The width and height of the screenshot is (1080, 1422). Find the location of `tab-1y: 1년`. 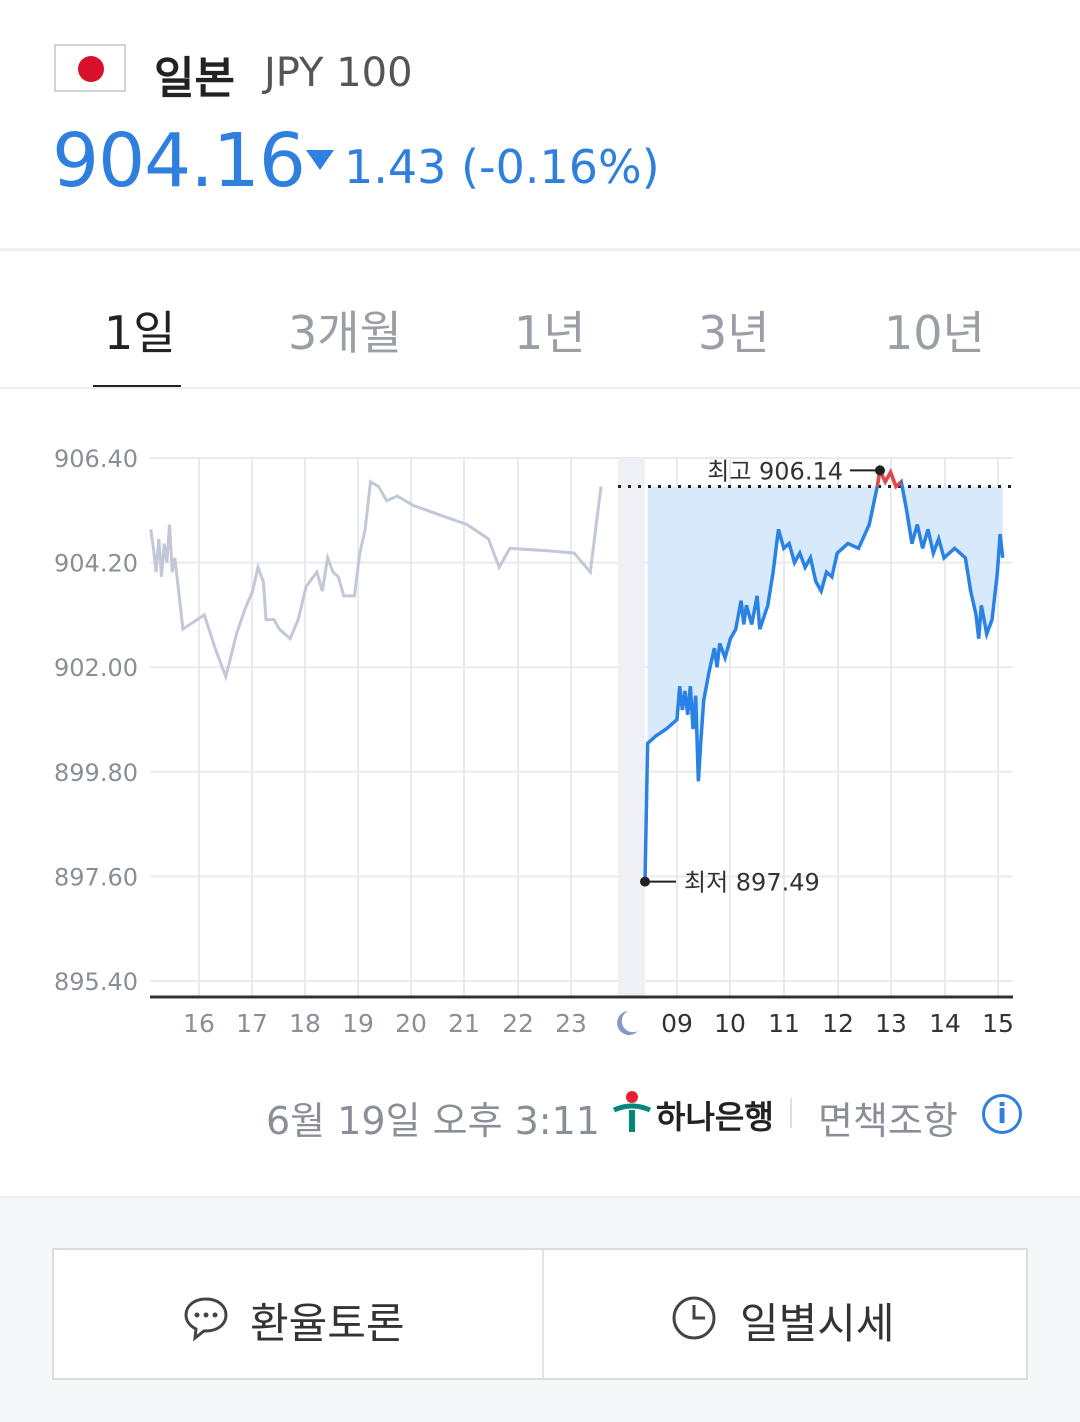

tab-1y: 1년 is located at coordinates (550, 333).